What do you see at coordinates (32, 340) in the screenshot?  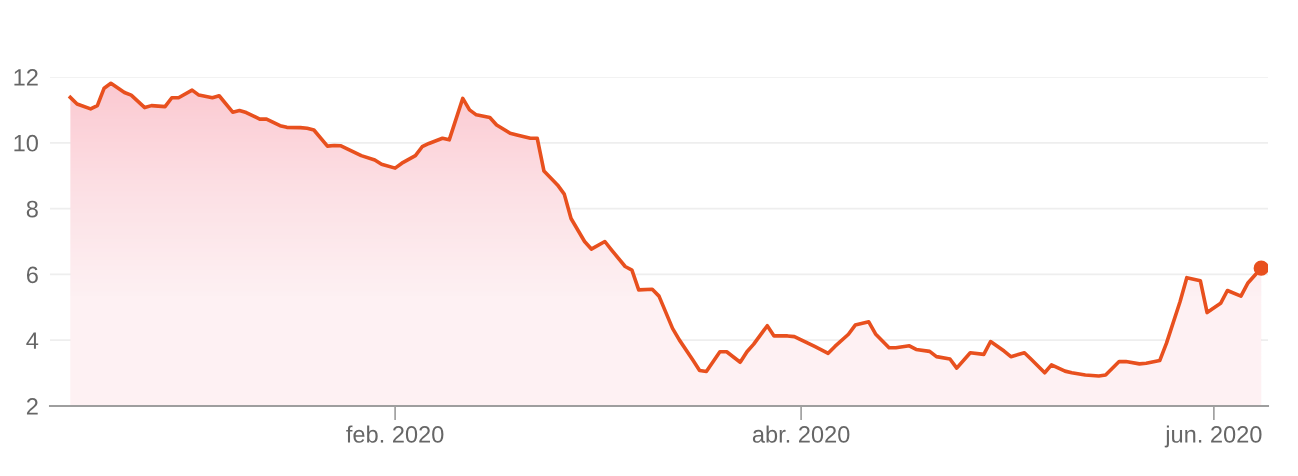 I see `y-tick-label: 4` at bounding box center [32, 340].